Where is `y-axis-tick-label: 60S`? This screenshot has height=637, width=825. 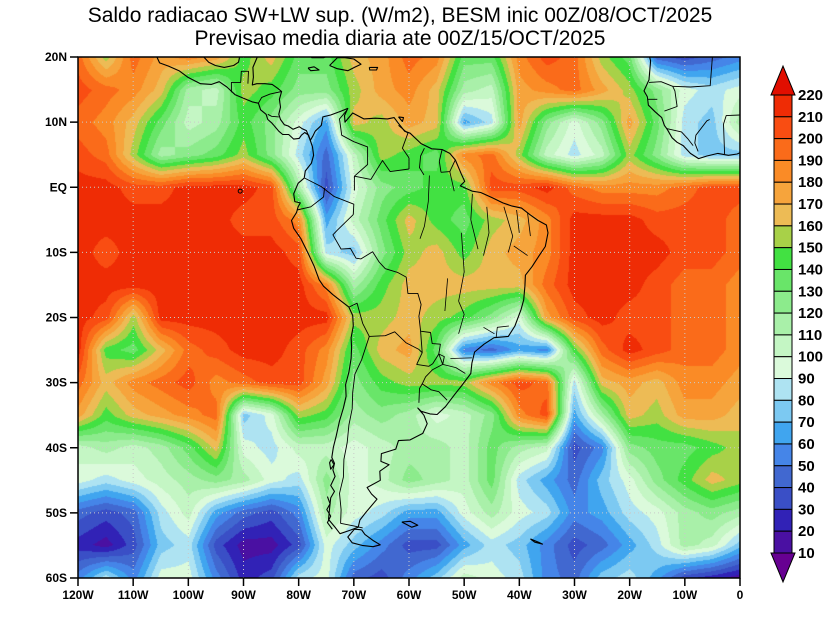
y-axis-tick-label: 60S is located at coordinates (56, 578).